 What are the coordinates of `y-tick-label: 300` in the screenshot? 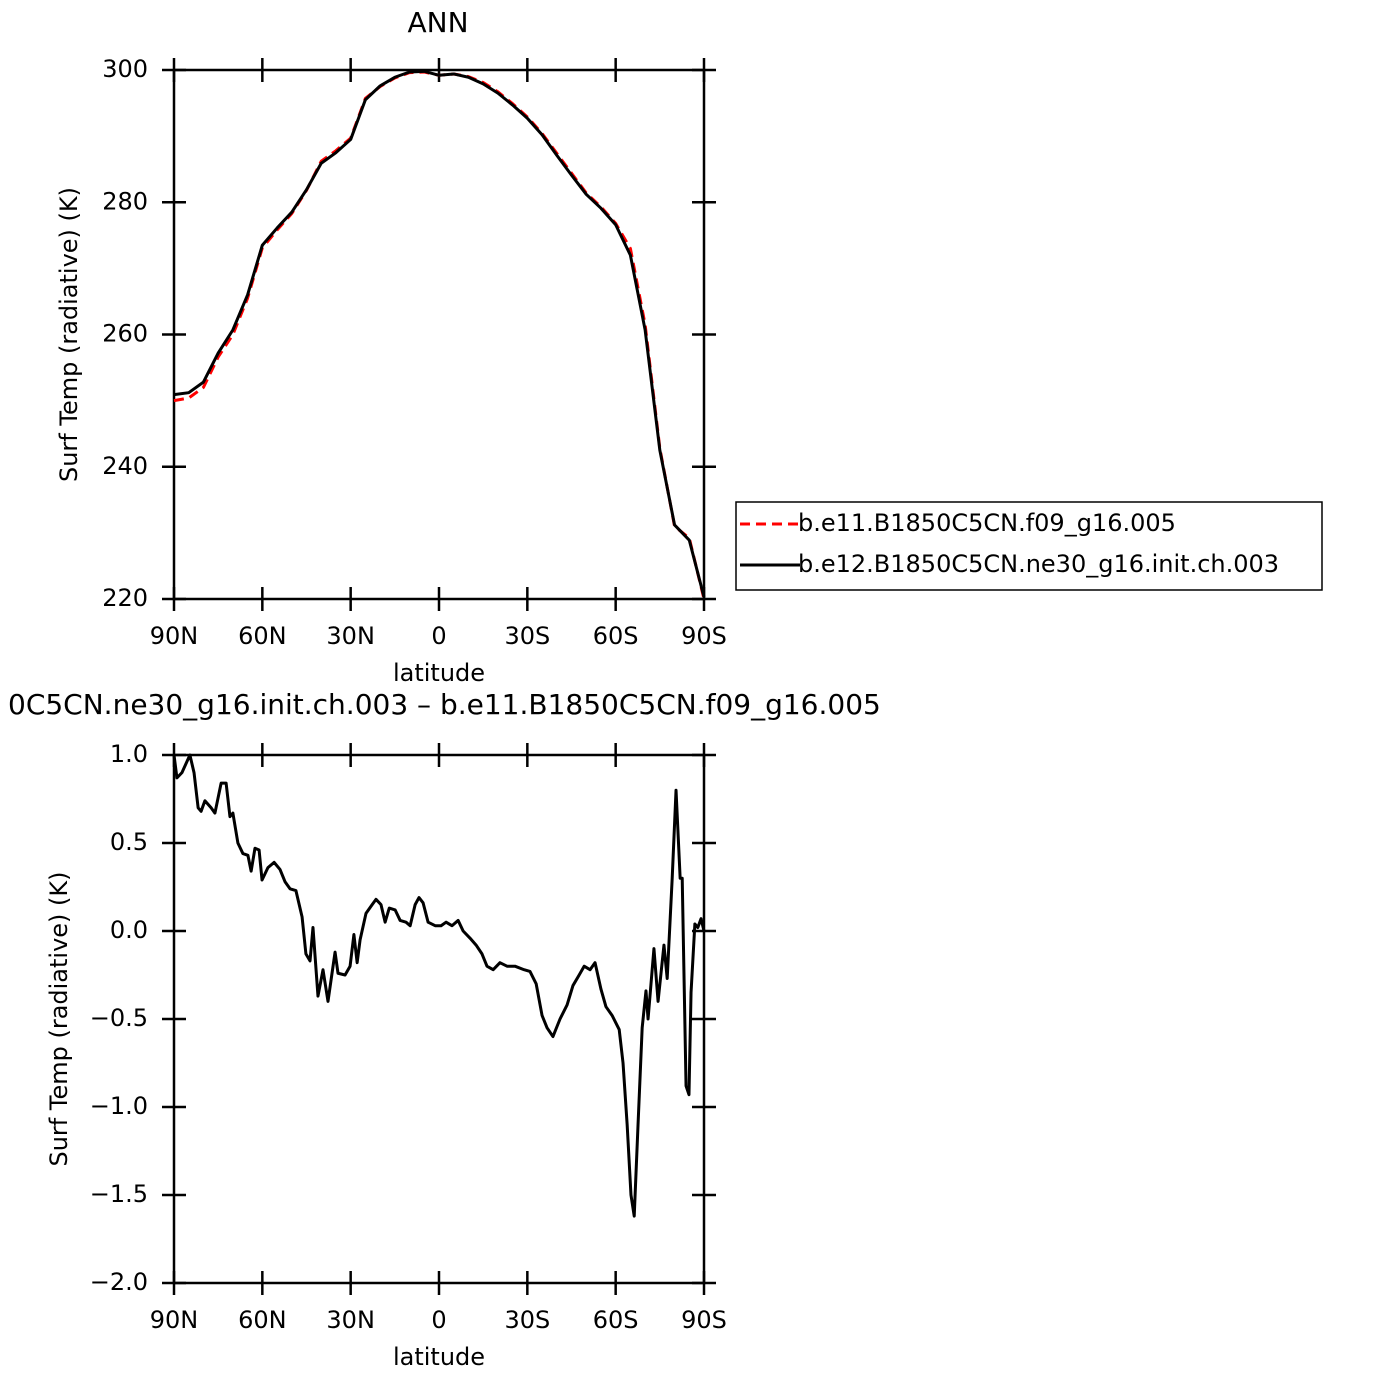 It's located at (125, 69).